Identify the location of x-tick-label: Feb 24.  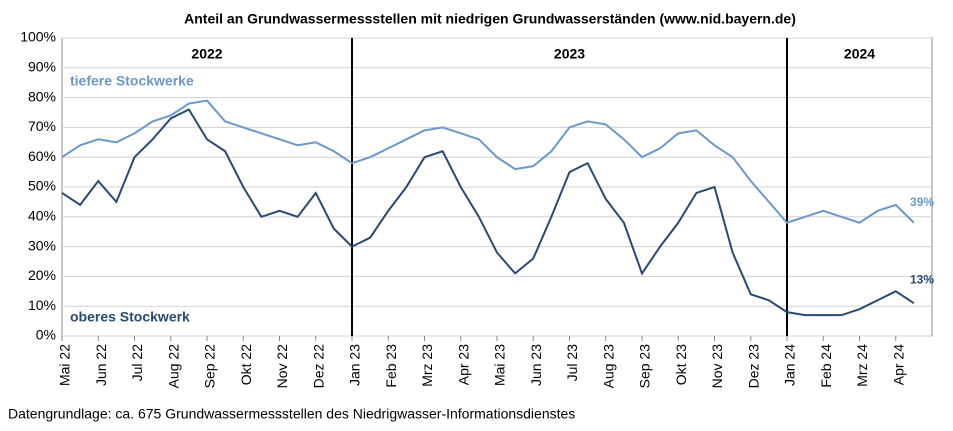
(826, 366).